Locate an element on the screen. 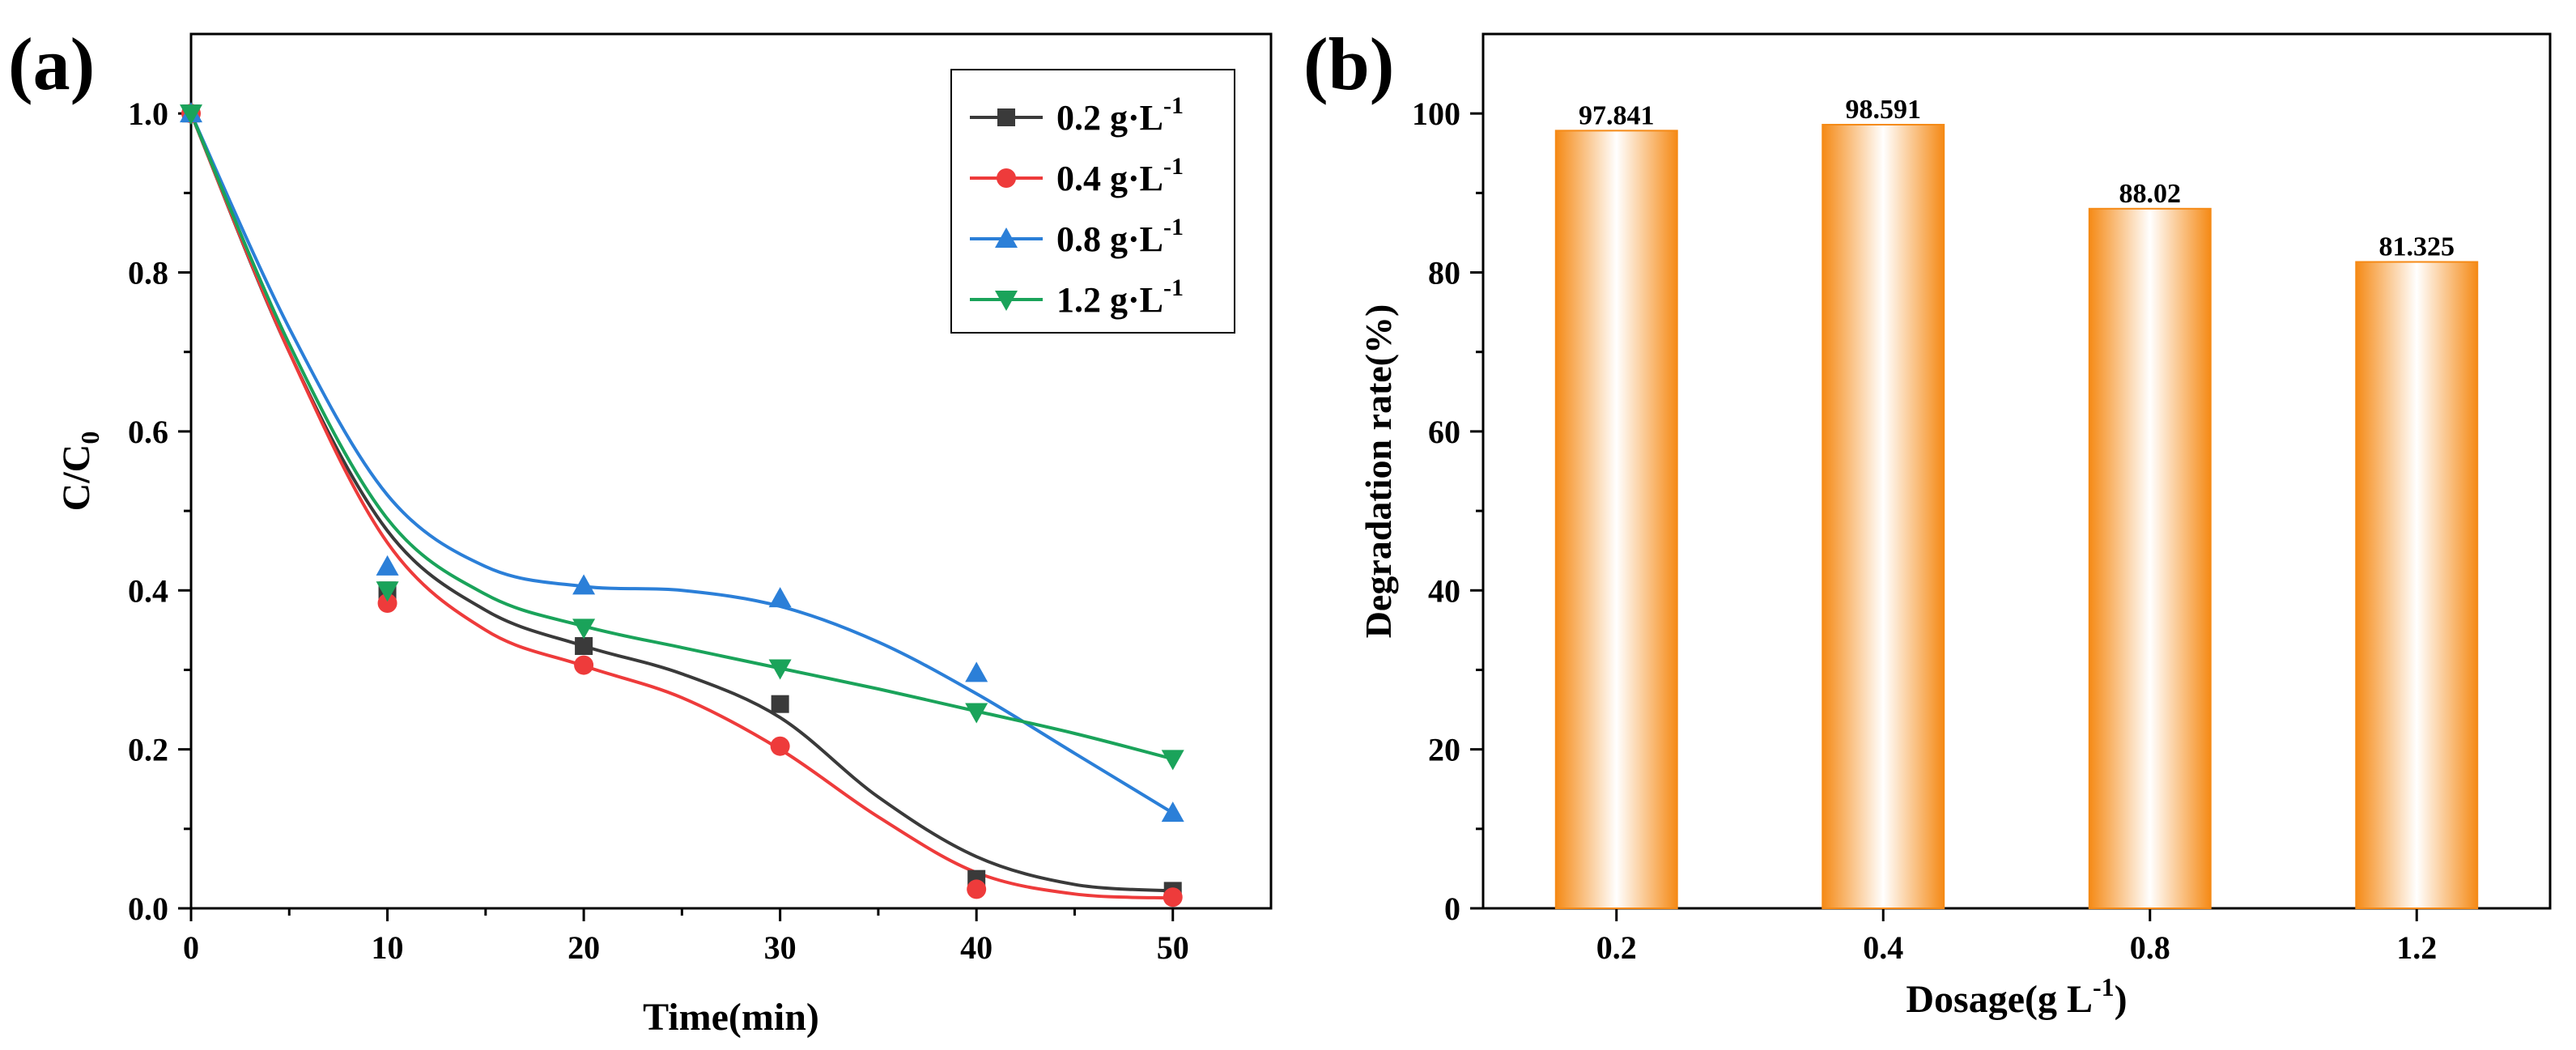  y-tick-label-a: 1.0 is located at coordinates (148, 114).